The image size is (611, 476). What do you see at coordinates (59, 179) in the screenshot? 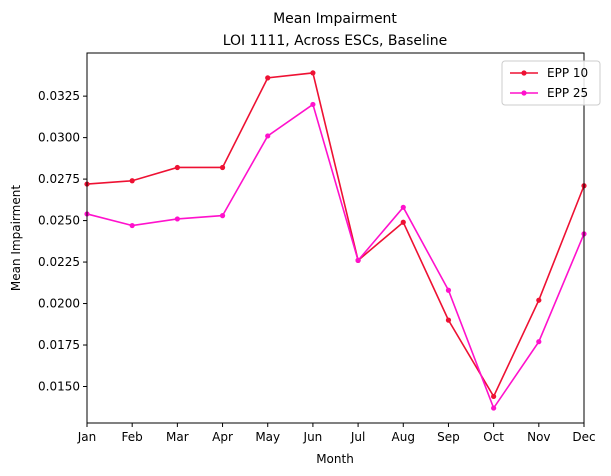
I see `y-tick-label: 0.0275` at bounding box center [59, 179].